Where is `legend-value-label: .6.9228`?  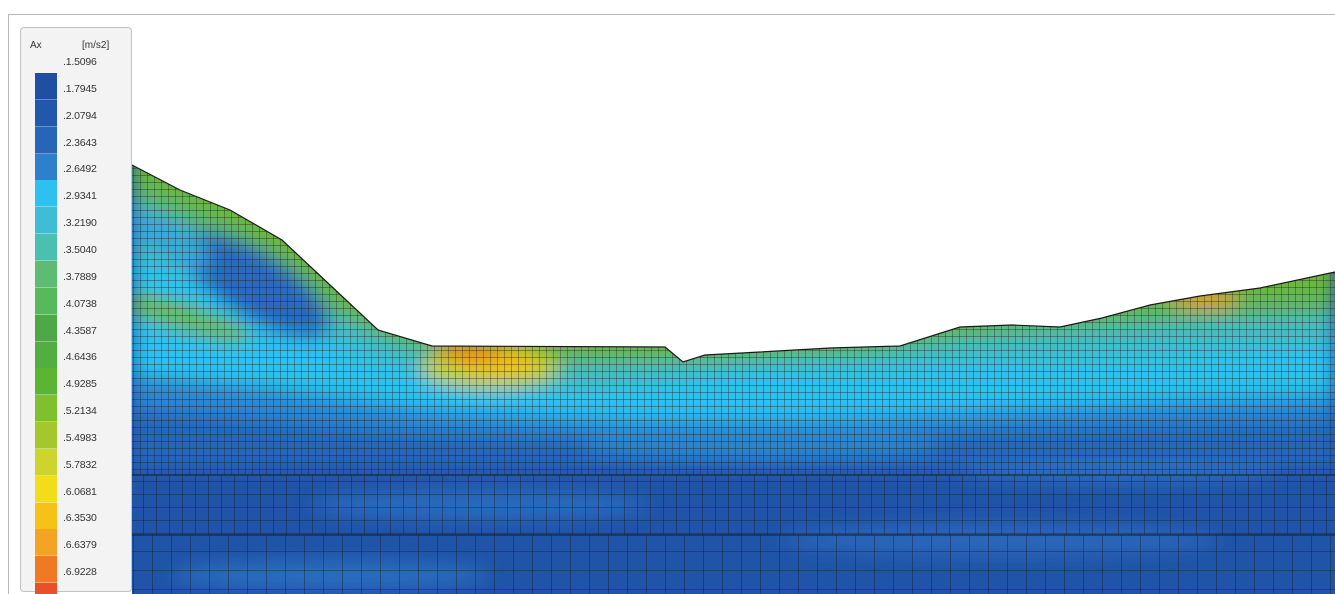
legend-value-label: .6.9228 is located at coordinates (80, 572).